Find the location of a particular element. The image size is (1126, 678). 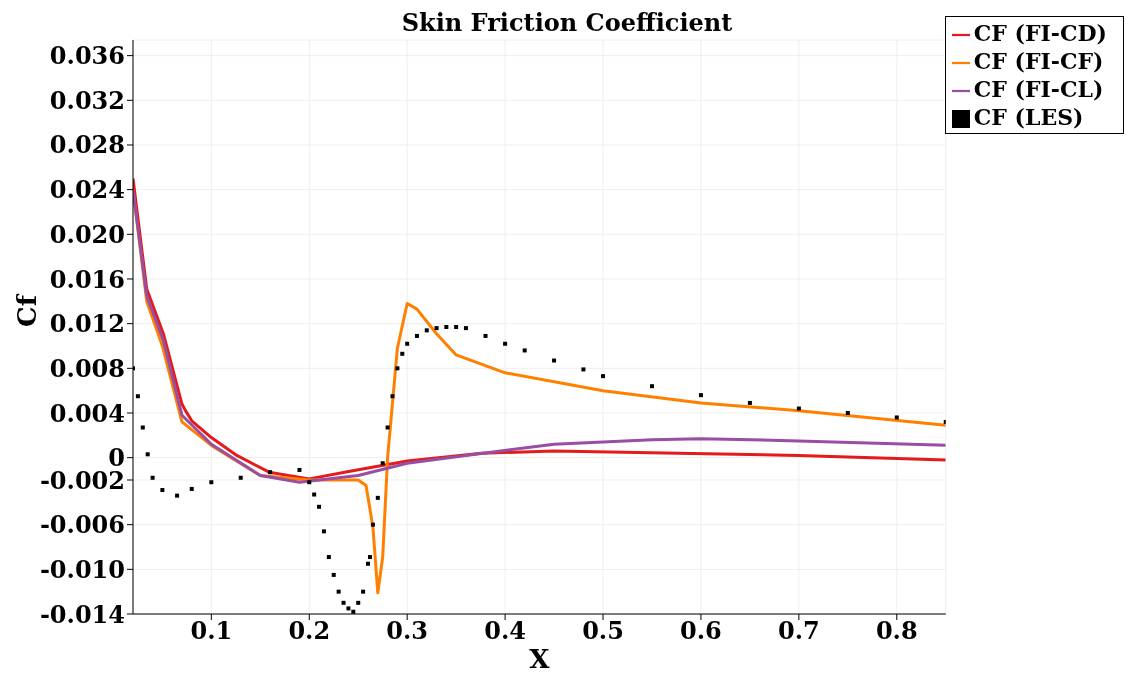

y-tick-label: -0.010 is located at coordinates (82, 569).